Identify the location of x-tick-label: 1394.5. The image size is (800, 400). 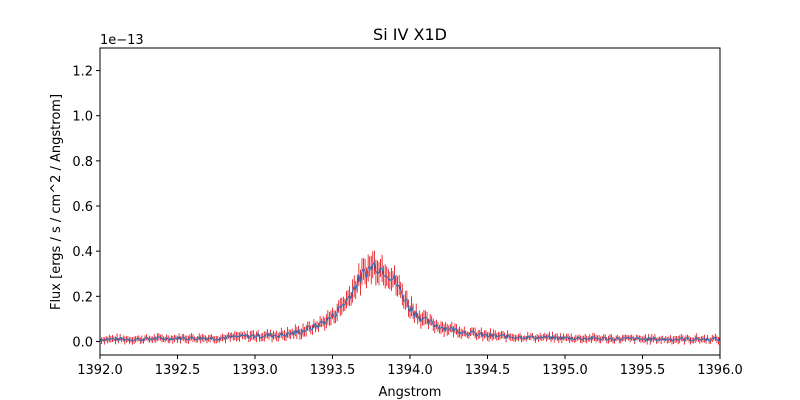
(488, 370).